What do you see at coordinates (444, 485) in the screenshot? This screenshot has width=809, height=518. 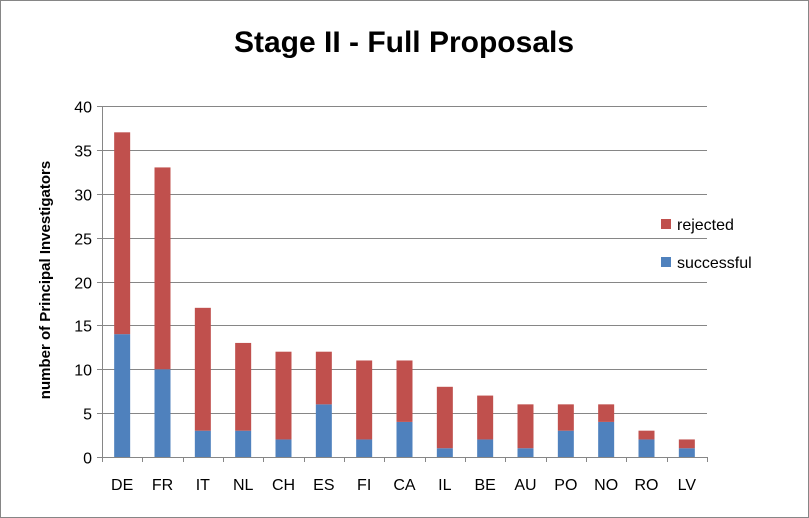 I see `x-tick-label: IL` at bounding box center [444, 485].